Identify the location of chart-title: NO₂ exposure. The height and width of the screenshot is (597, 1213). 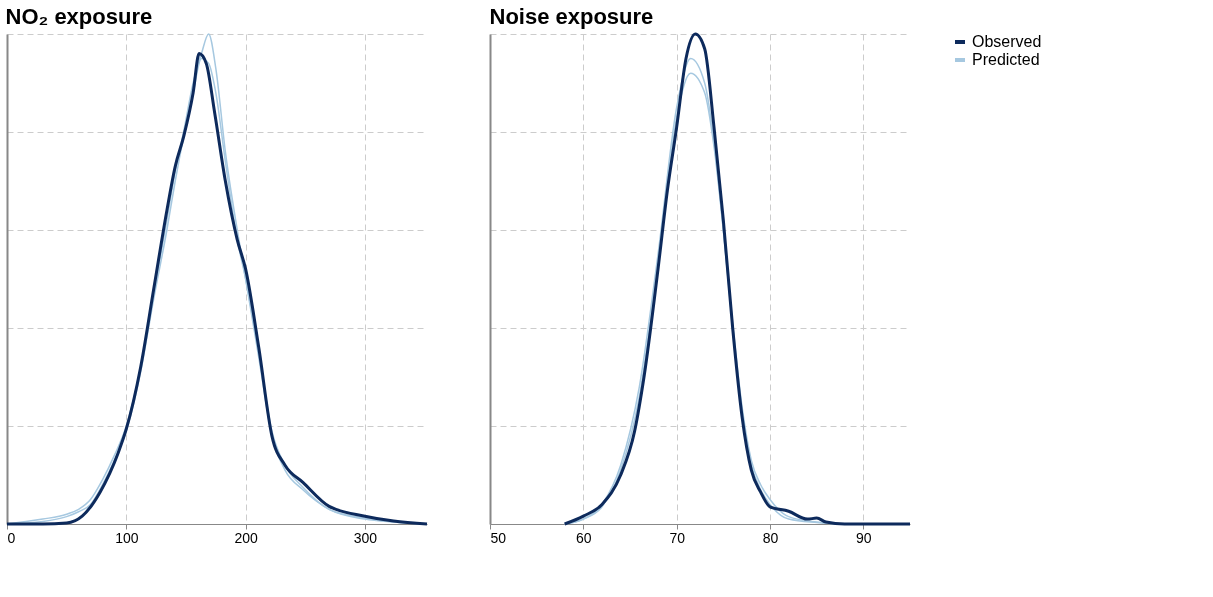
(79, 17).